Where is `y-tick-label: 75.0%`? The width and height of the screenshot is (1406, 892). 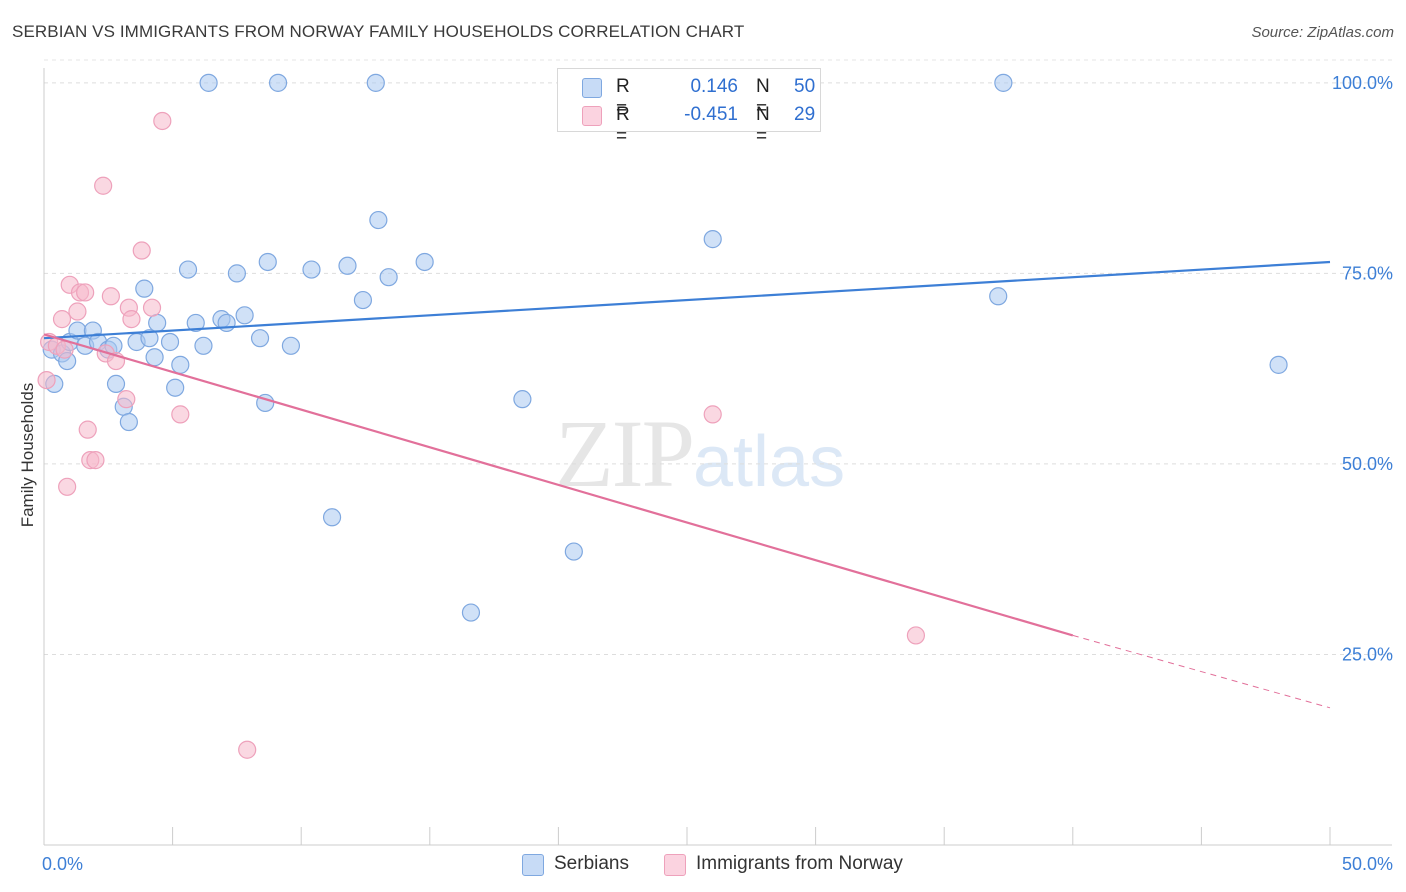 y-tick-label: 75.0% is located at coordinates (1367, 273).